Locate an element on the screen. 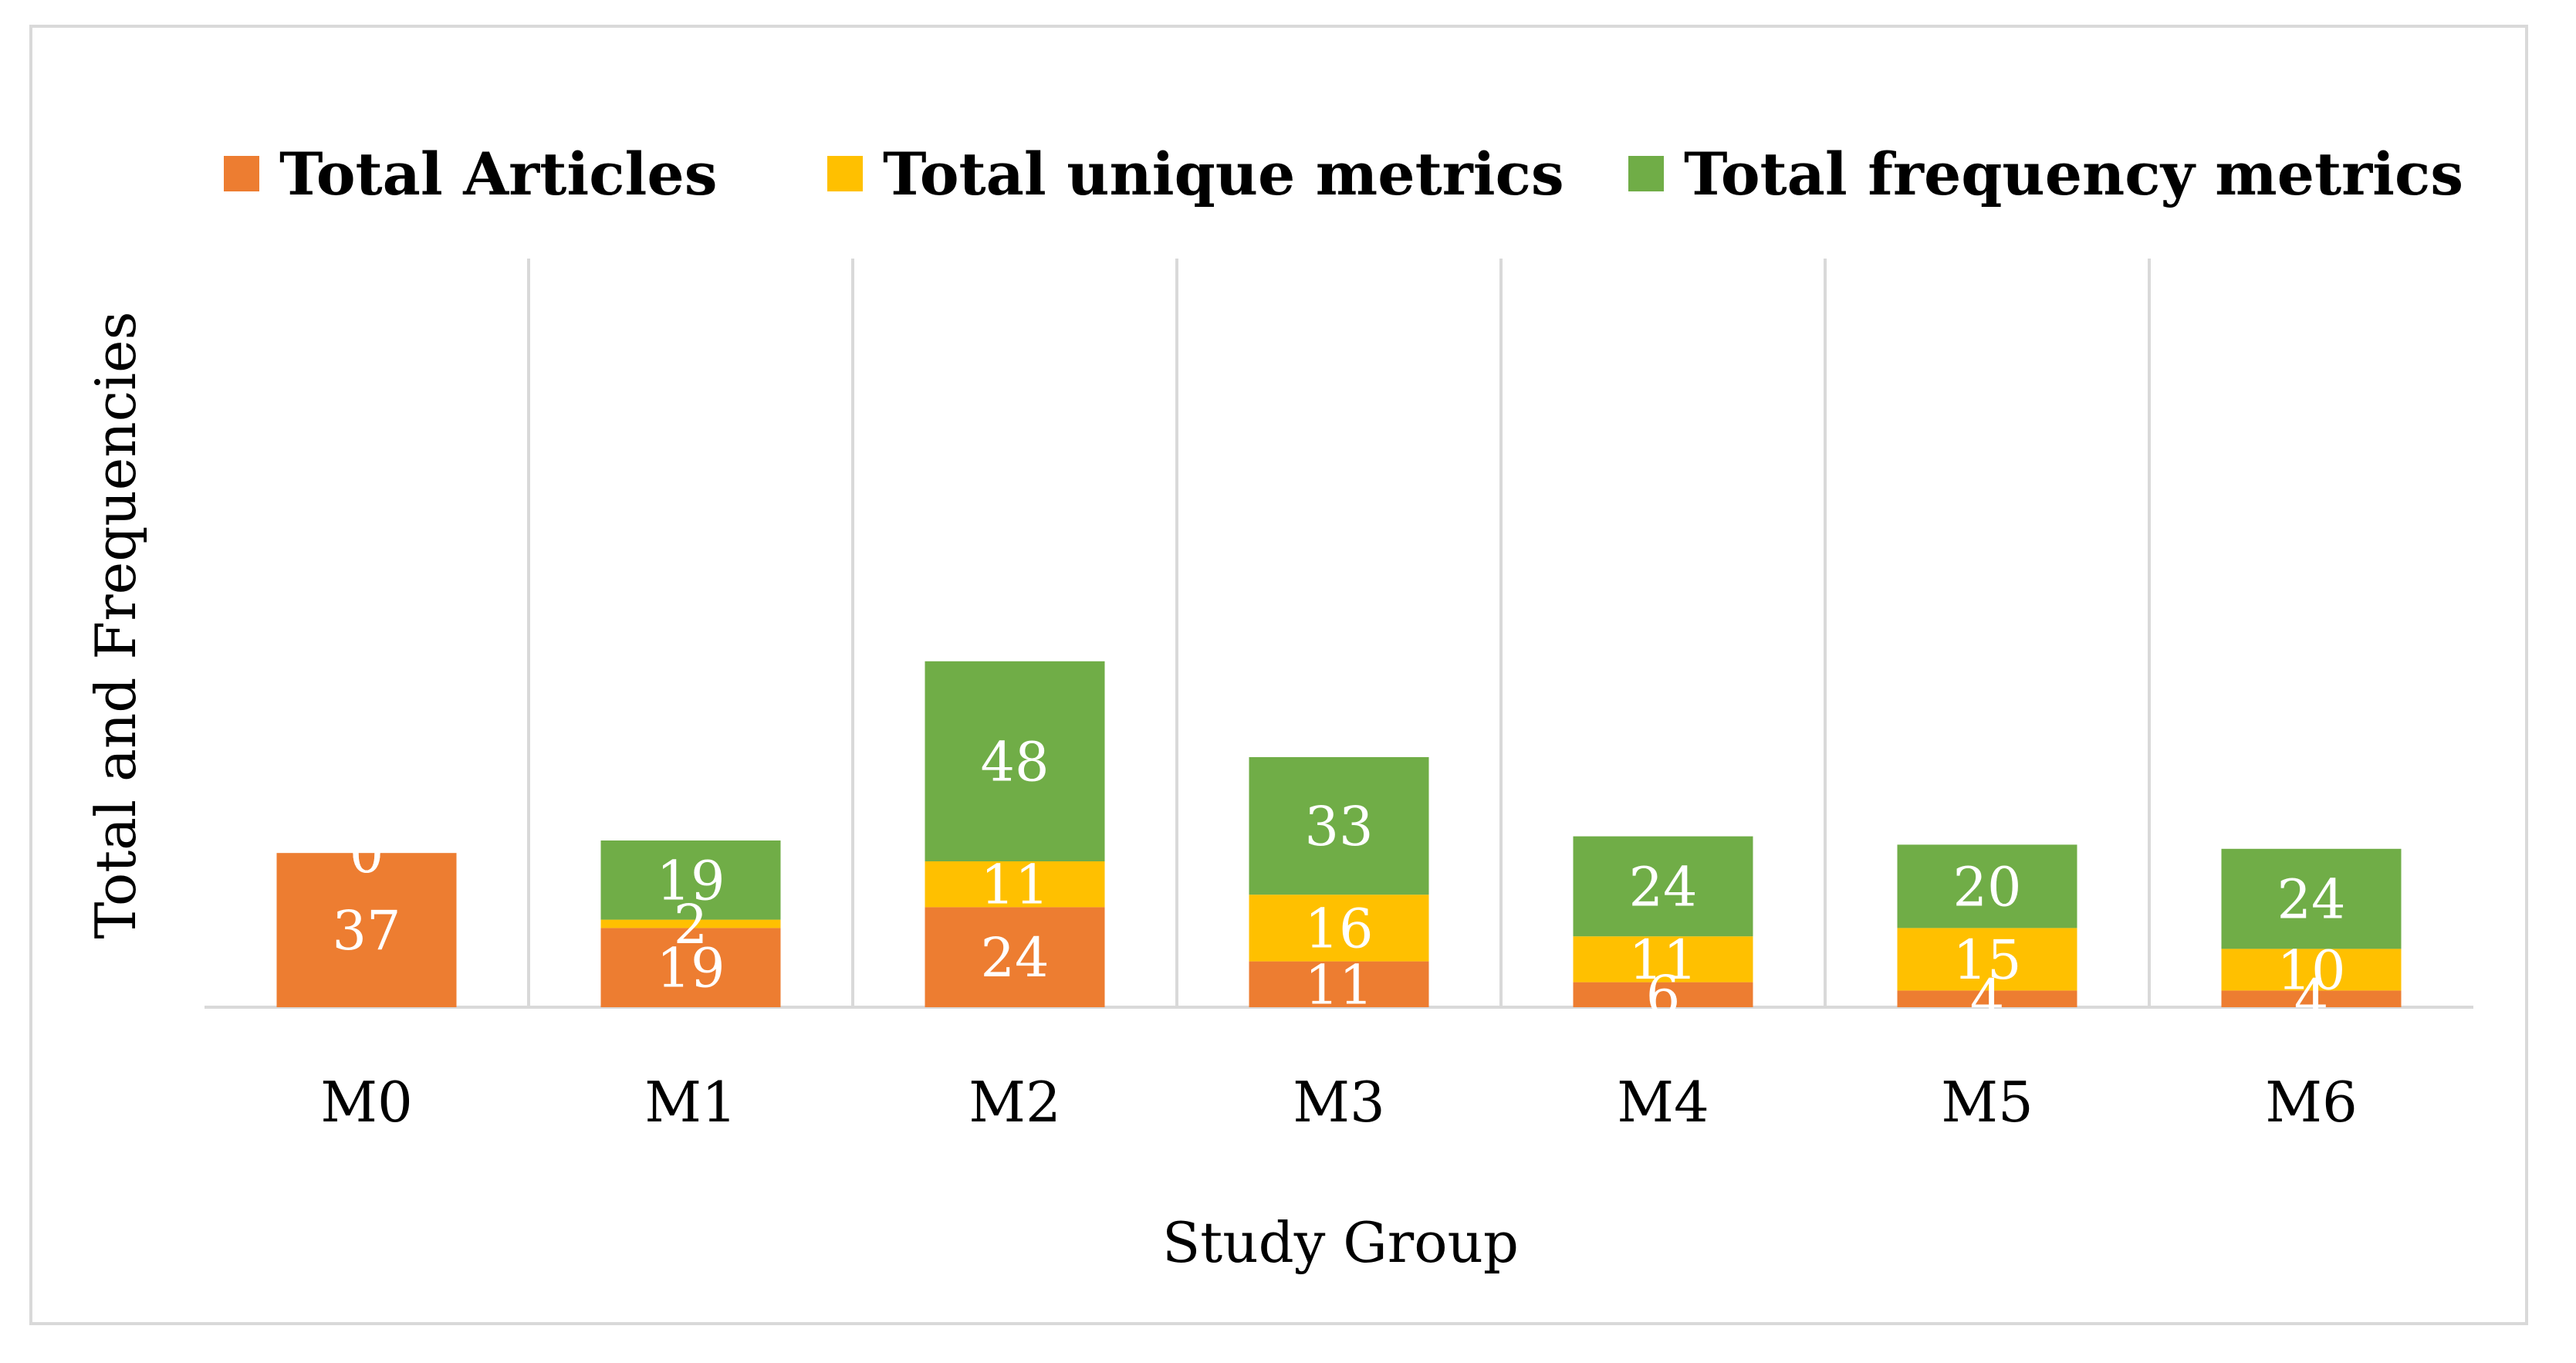  bar-m4-total-articles is located at coordinates (1663, 994).